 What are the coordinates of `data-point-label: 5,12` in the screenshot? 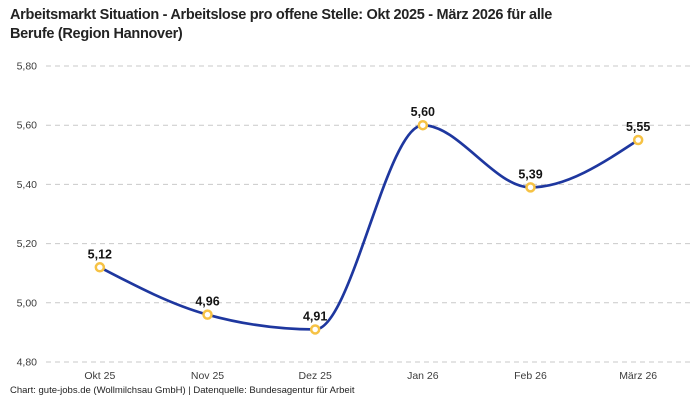 It's located at (100, 254).